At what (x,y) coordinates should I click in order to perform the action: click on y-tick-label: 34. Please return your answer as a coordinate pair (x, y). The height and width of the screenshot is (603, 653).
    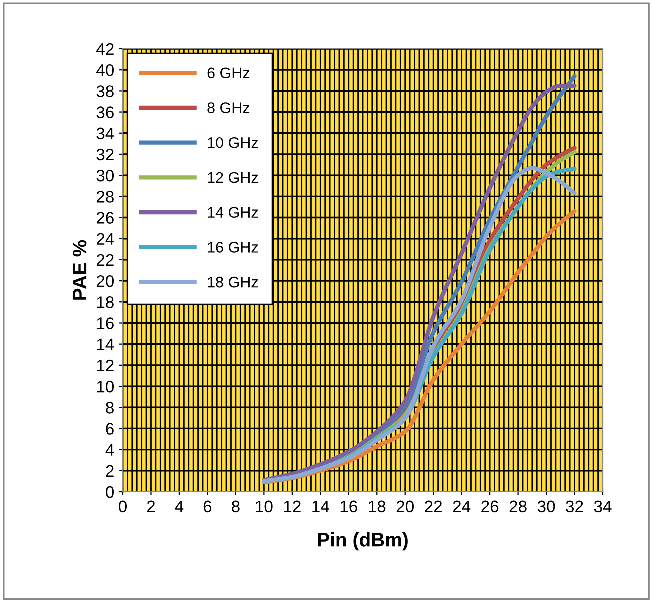
    Looking at the image, I should click on (105, 134).